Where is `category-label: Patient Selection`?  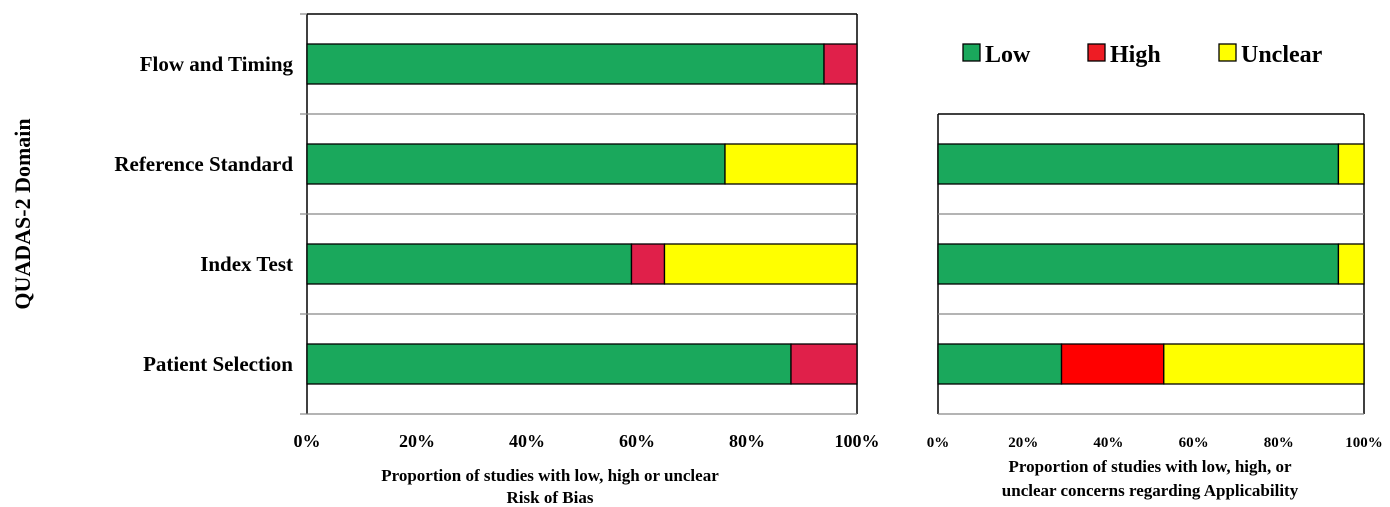
category-label: Patient Selection is located at coordinates (218, 364).